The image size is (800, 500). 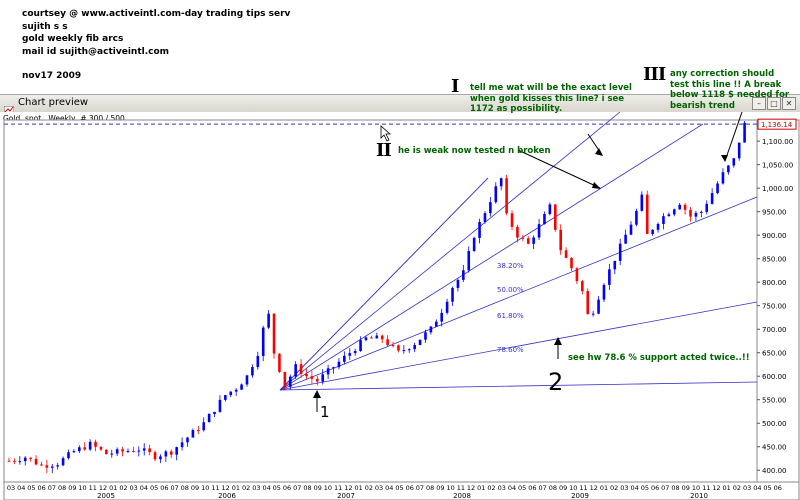 I want to click on y-tick-label: 700.00, so click(x=774, y=330).